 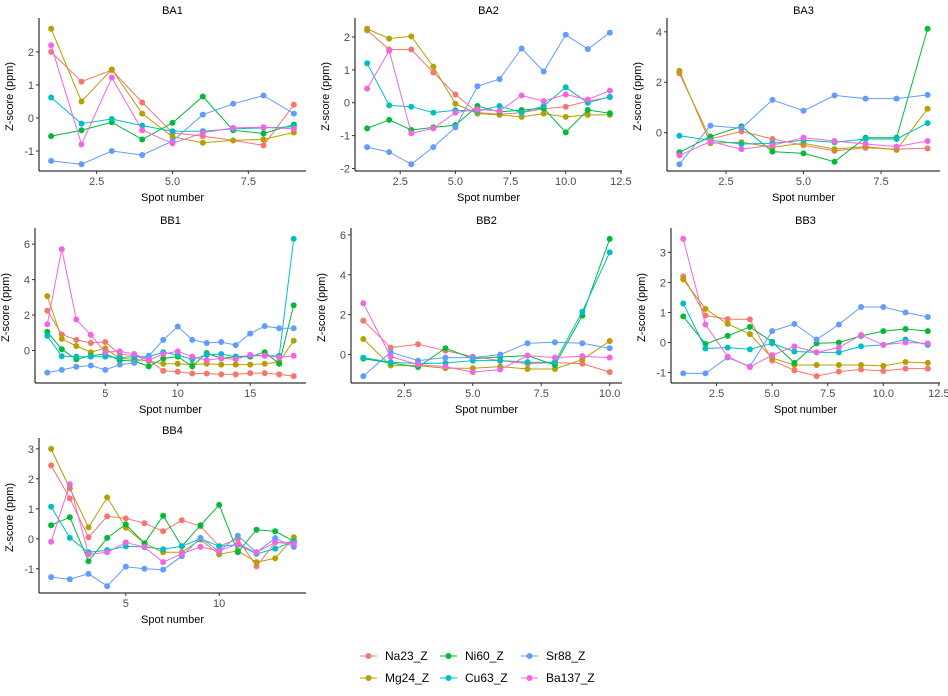 I want to click on series-line-Sr88_Z, so click(x=488, y=98).